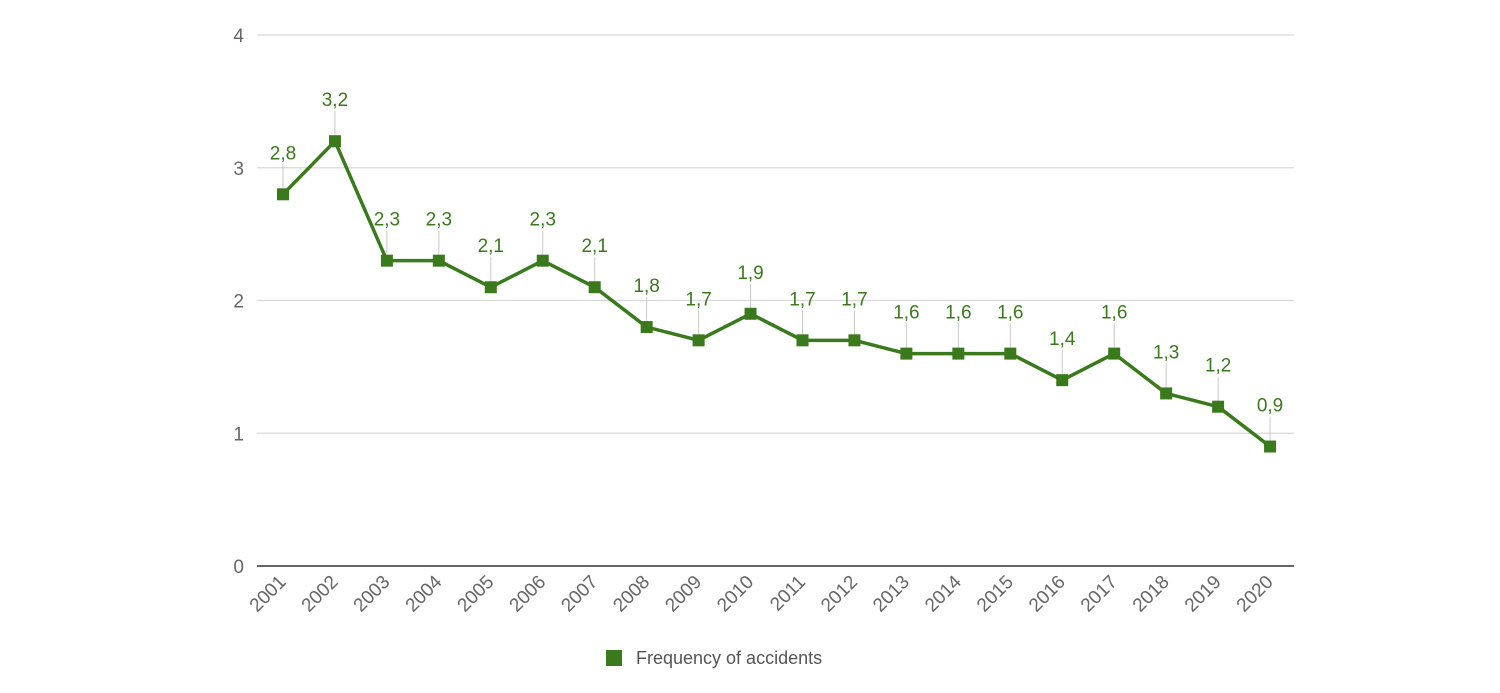 This screenshot has height=693, width=1500. Describe the element at coordinates (735, 594) in the screenshot. I see `x-tick-label: 2010` at that location.